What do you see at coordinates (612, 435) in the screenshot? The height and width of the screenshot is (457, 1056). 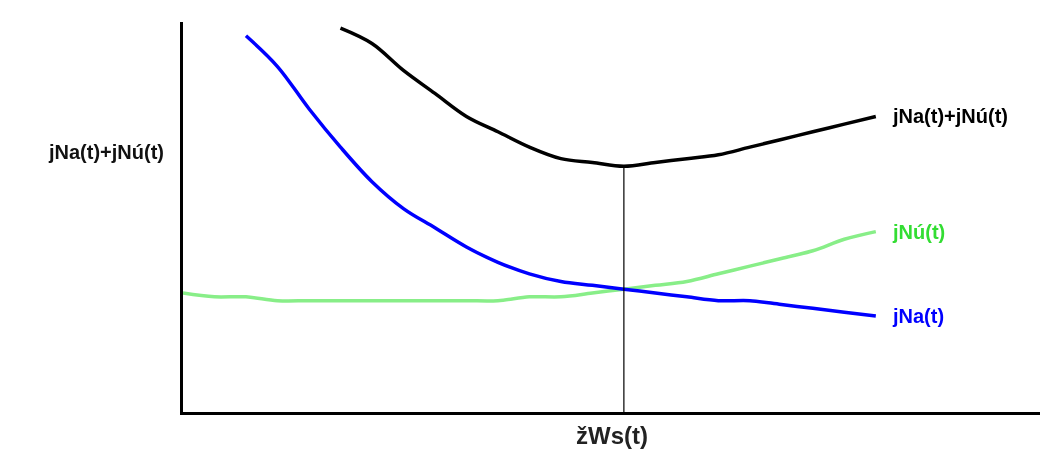 I see `x-axis-title: žWs(t)` at bounding box center [612, 435].